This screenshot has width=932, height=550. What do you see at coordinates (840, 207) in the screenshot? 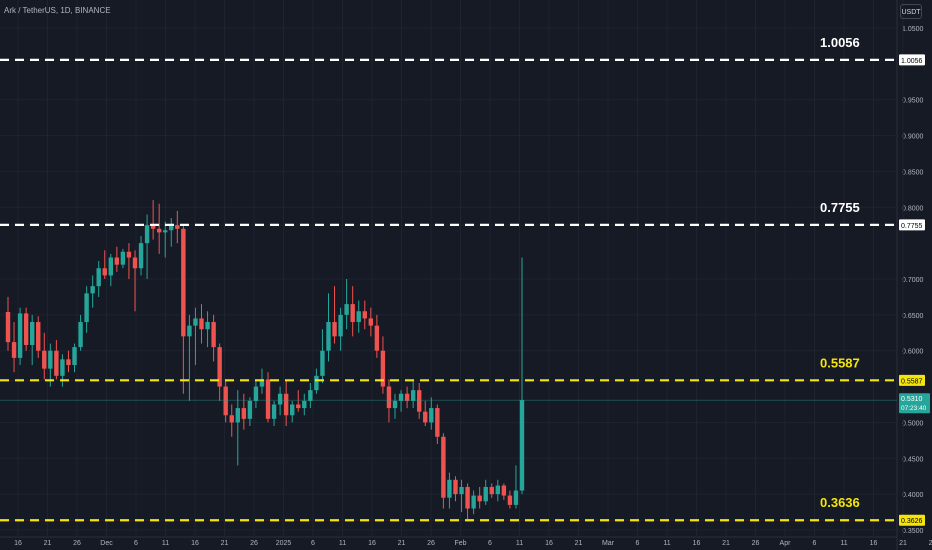
I see `level-label: 0.7755` at bounding box center [840, 207].